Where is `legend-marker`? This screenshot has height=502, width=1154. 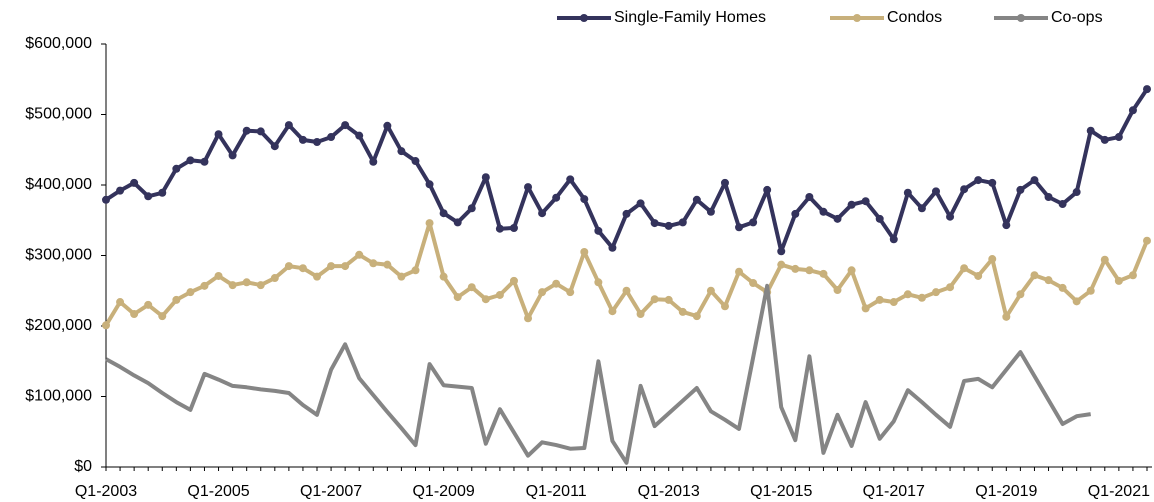 legend-marker is located at coordinates (584, 18).